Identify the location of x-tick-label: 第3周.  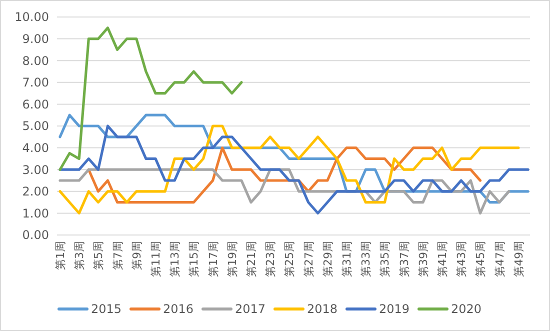
(79, 255).